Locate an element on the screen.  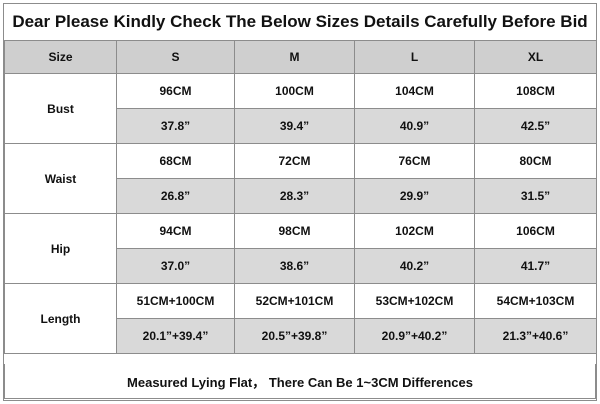
table-row: 26.8” 28.3” 29.9” 31.5” is located at coordinates (301, 196).